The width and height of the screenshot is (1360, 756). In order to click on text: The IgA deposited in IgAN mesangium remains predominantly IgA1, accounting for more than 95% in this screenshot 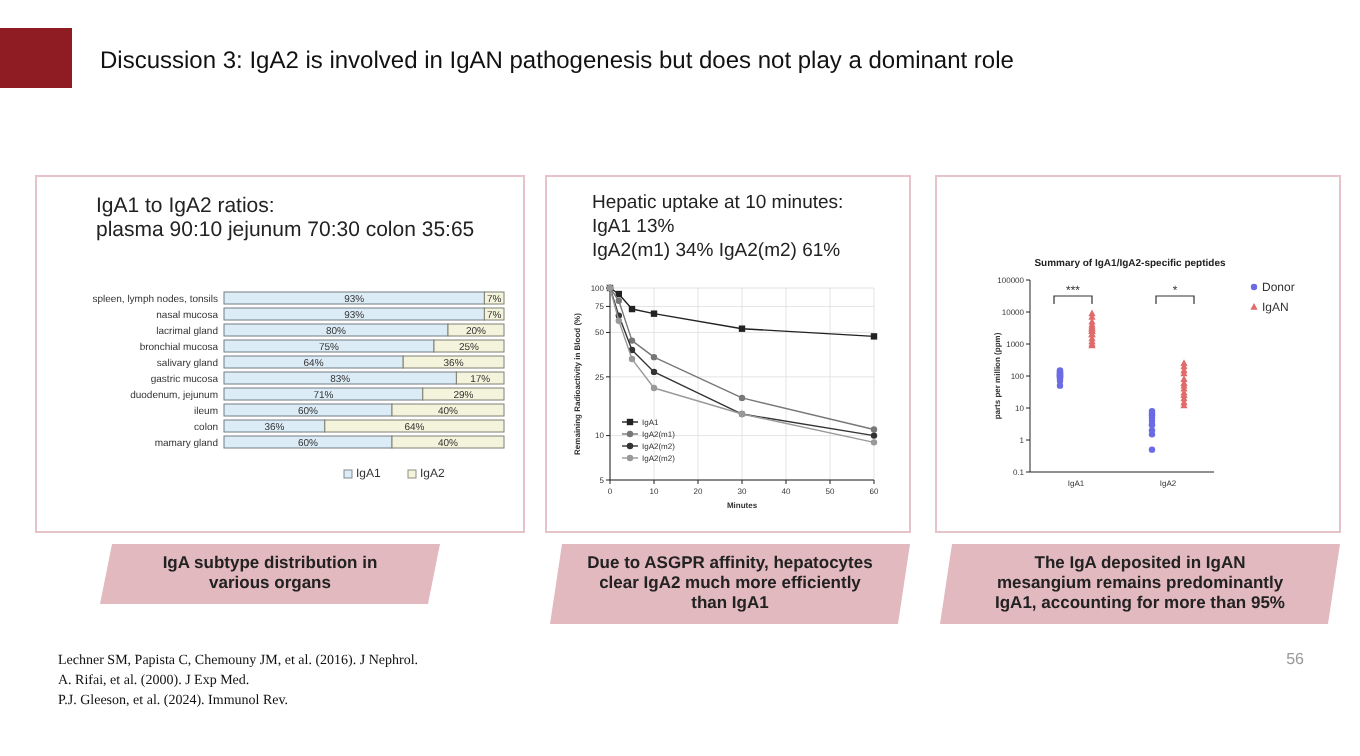, I will do `click(1140, 582)`.